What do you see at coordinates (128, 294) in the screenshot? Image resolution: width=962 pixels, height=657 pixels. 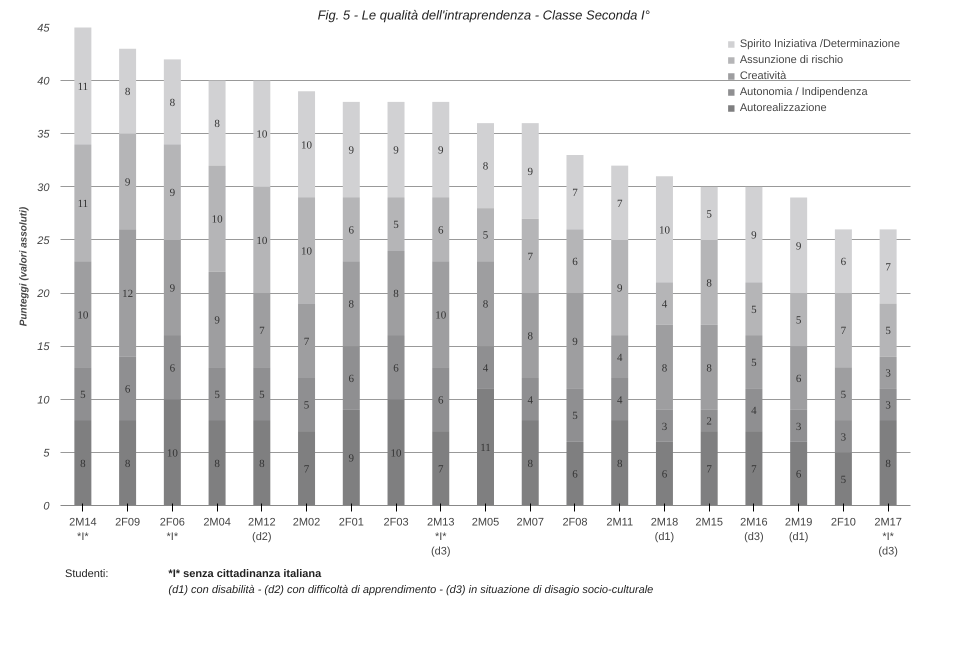 I see `data-label: 12` at bounding box center [128, 294].